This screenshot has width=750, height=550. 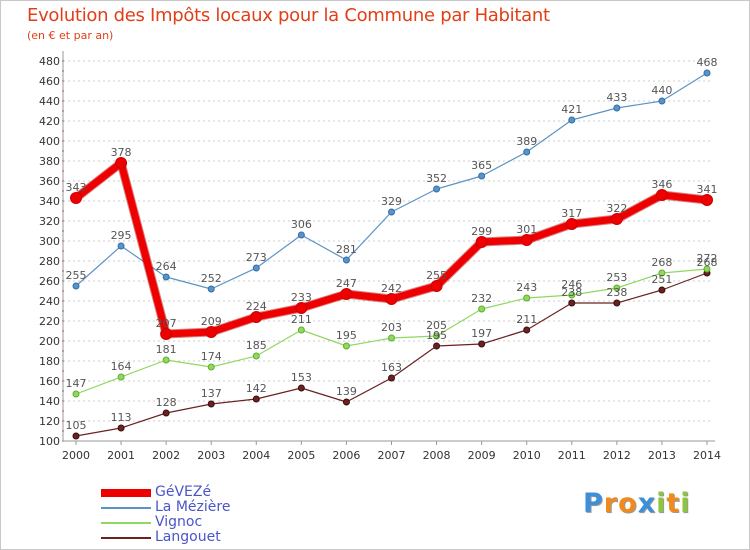 I want to click on legend-label: La Mézière, so click(x=193, y=507).